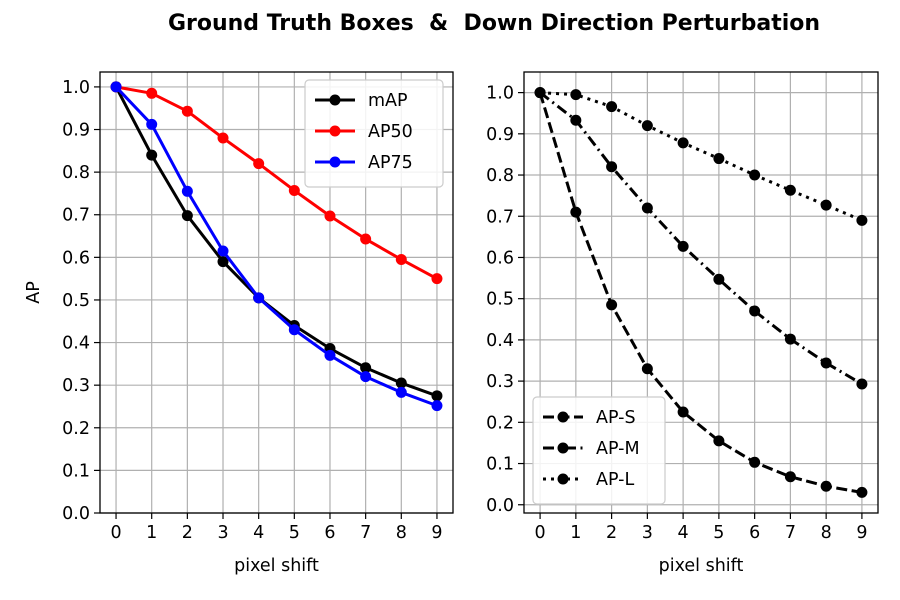  Describe the element at coordinates (500, 94) in the screenshot. I see `y-tick-label: 1.0` at that location.